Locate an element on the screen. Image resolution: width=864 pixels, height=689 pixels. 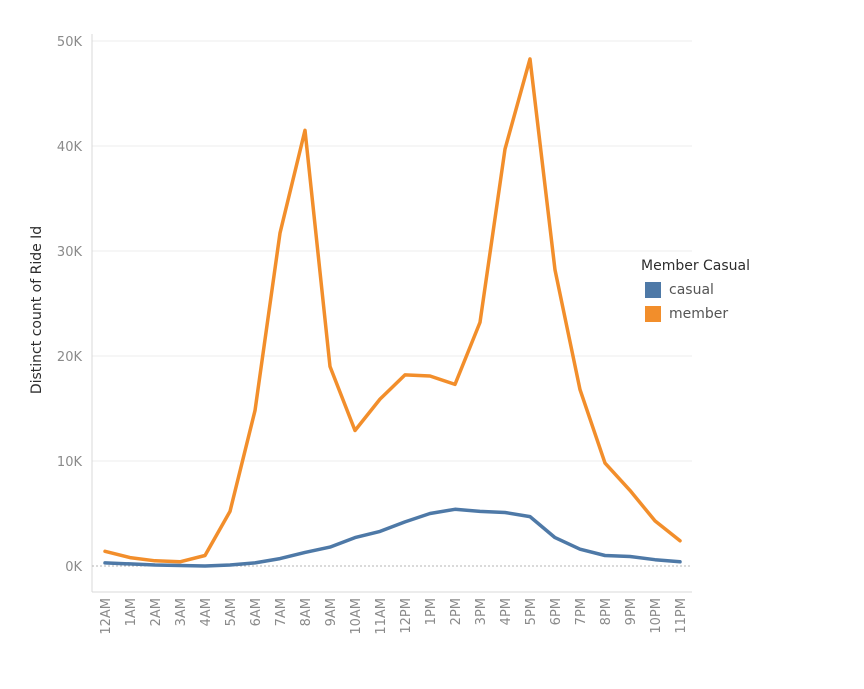
x-tick-label: 7PM is located at coordinates (581, 611).